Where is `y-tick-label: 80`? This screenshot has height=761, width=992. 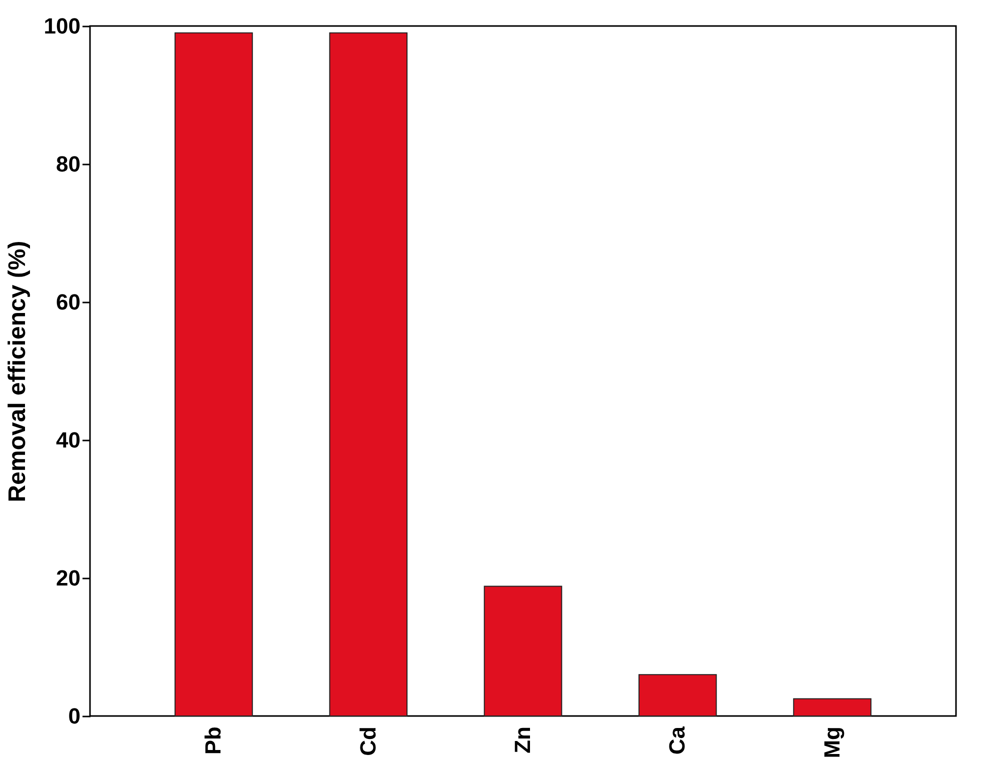 y-tick-label: 80 is located at coordinates (68, 164).